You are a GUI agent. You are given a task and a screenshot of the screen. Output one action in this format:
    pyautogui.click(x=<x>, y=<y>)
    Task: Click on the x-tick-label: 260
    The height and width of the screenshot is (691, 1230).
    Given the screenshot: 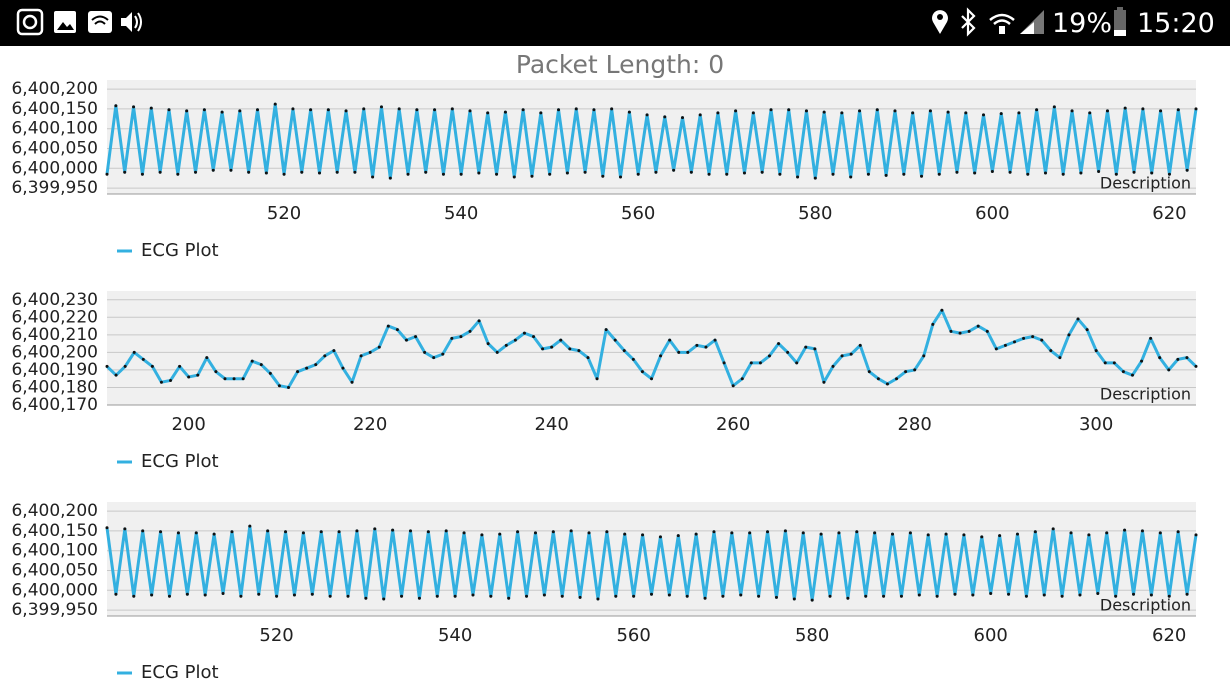 What is the action you would take?
    pyautogui.click(x=733, y=424)
    